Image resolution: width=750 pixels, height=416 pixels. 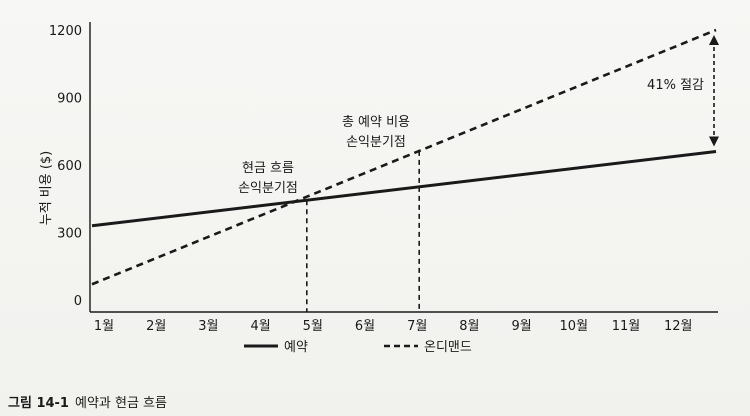 I want to click on x-tick-label: 2월, so click(x=156, y=326).